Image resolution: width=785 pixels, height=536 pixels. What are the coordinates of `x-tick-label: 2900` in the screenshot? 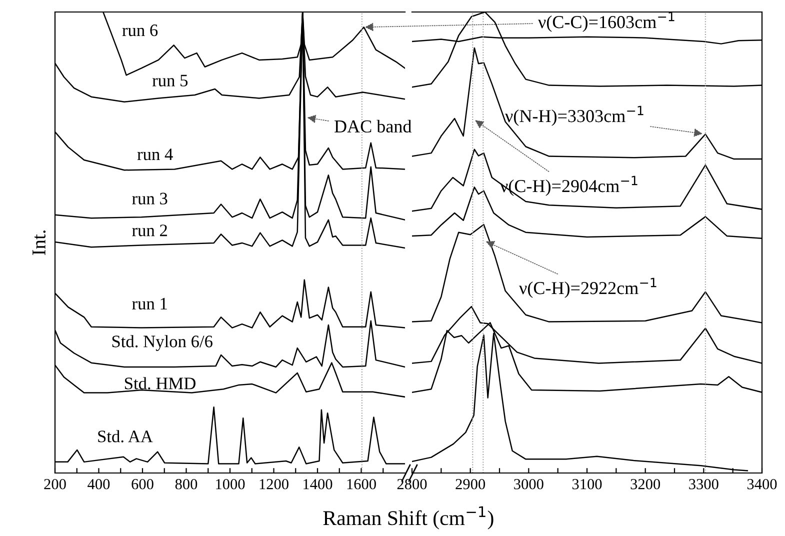 It's located at (471, 484).